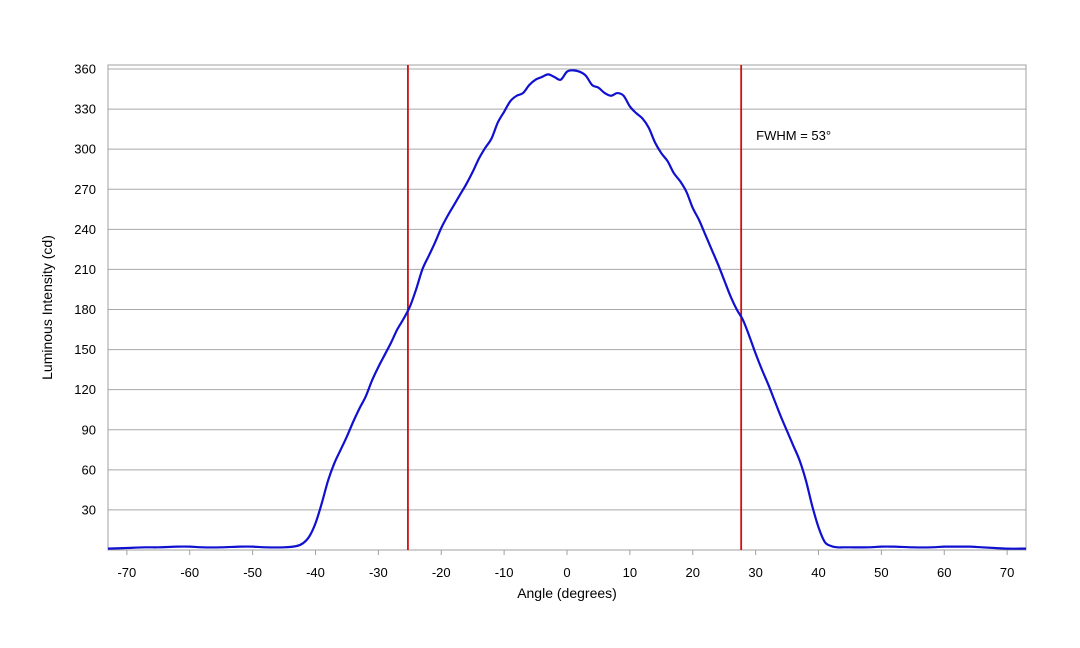 The height and width of the screenshot is (648, 1080). Describe the element at coordinates (252, 572) in the screenshot. I see `x-tick-label: -50` at that location.